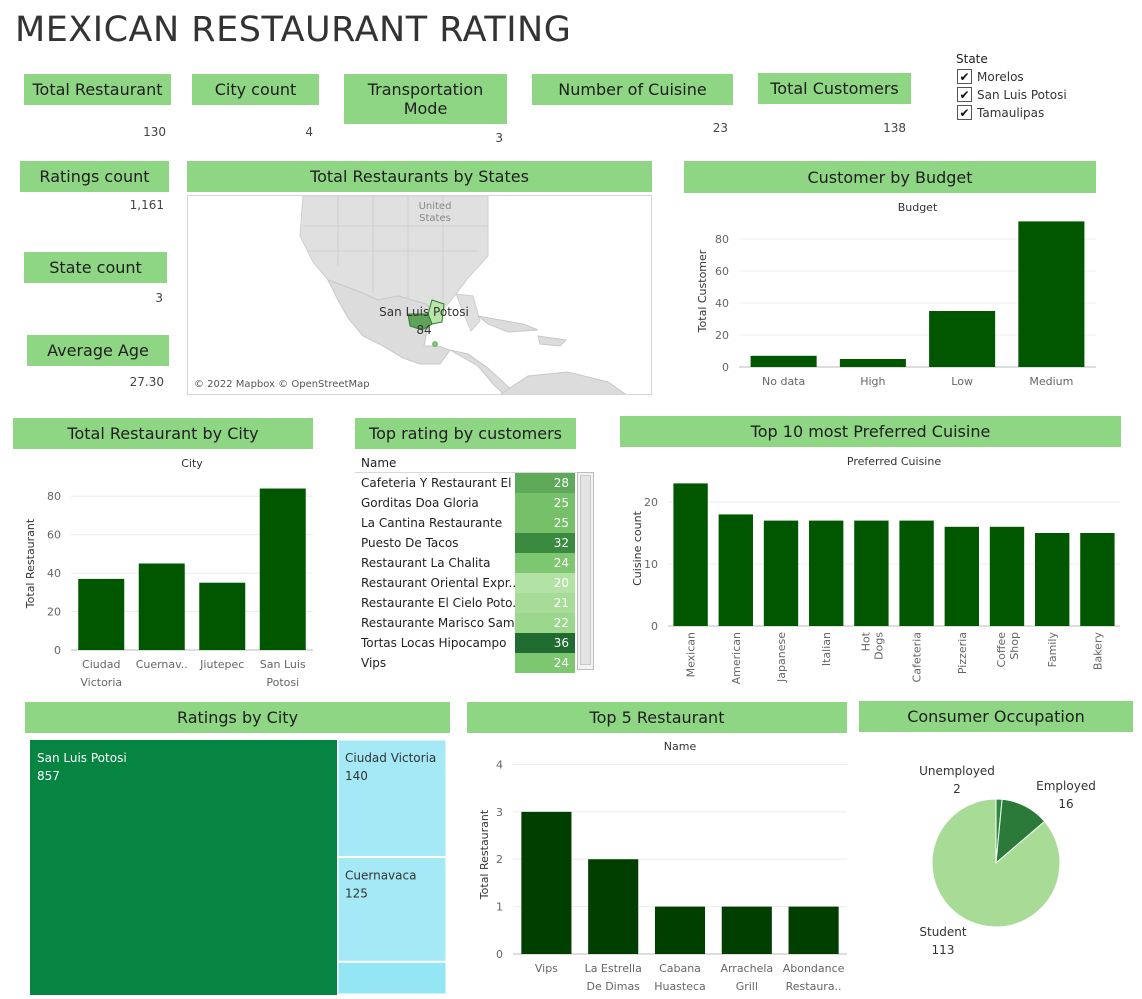 The height and width of the screenshot is (999, 1142). What do you see at coordinates (101, 664) in the screenshot?
I see `x-tick-label: Ciudad` at bounding box center [101, 664].